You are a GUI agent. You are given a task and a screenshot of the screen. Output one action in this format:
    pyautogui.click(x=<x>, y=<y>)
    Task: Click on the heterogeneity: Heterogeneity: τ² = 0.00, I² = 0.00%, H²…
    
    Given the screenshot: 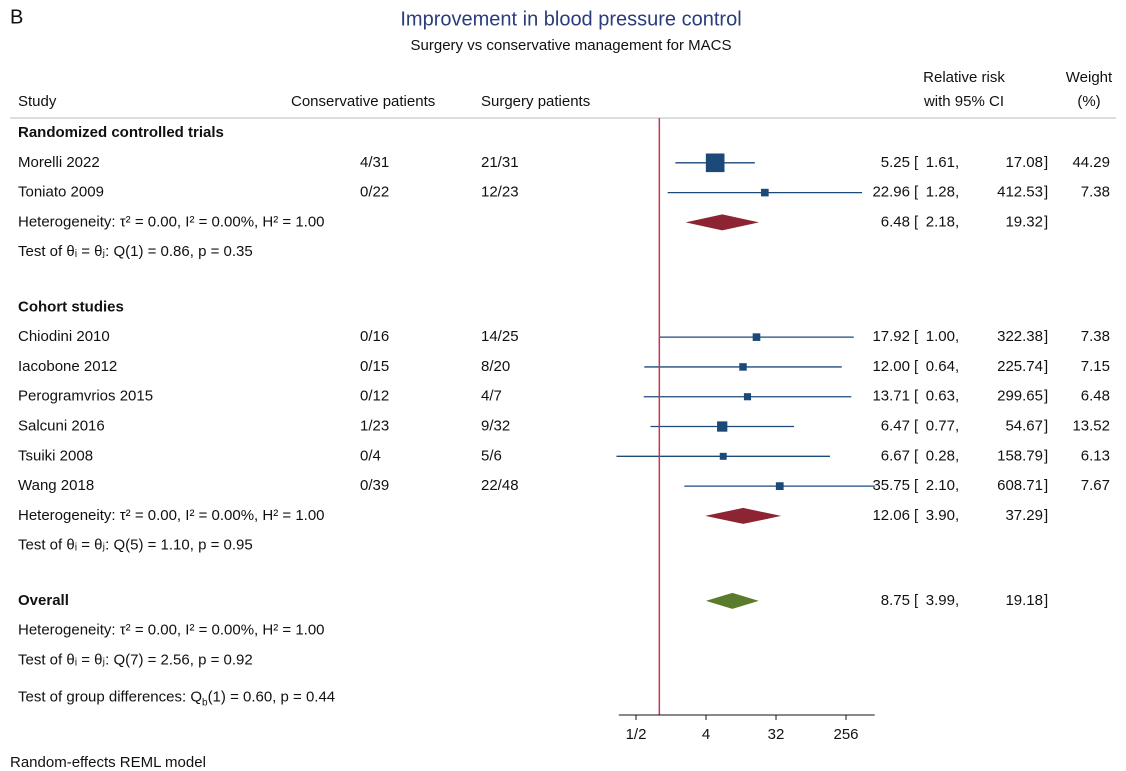 What is the action you would take?
    pyautogui.click(x=171, y=515)
    